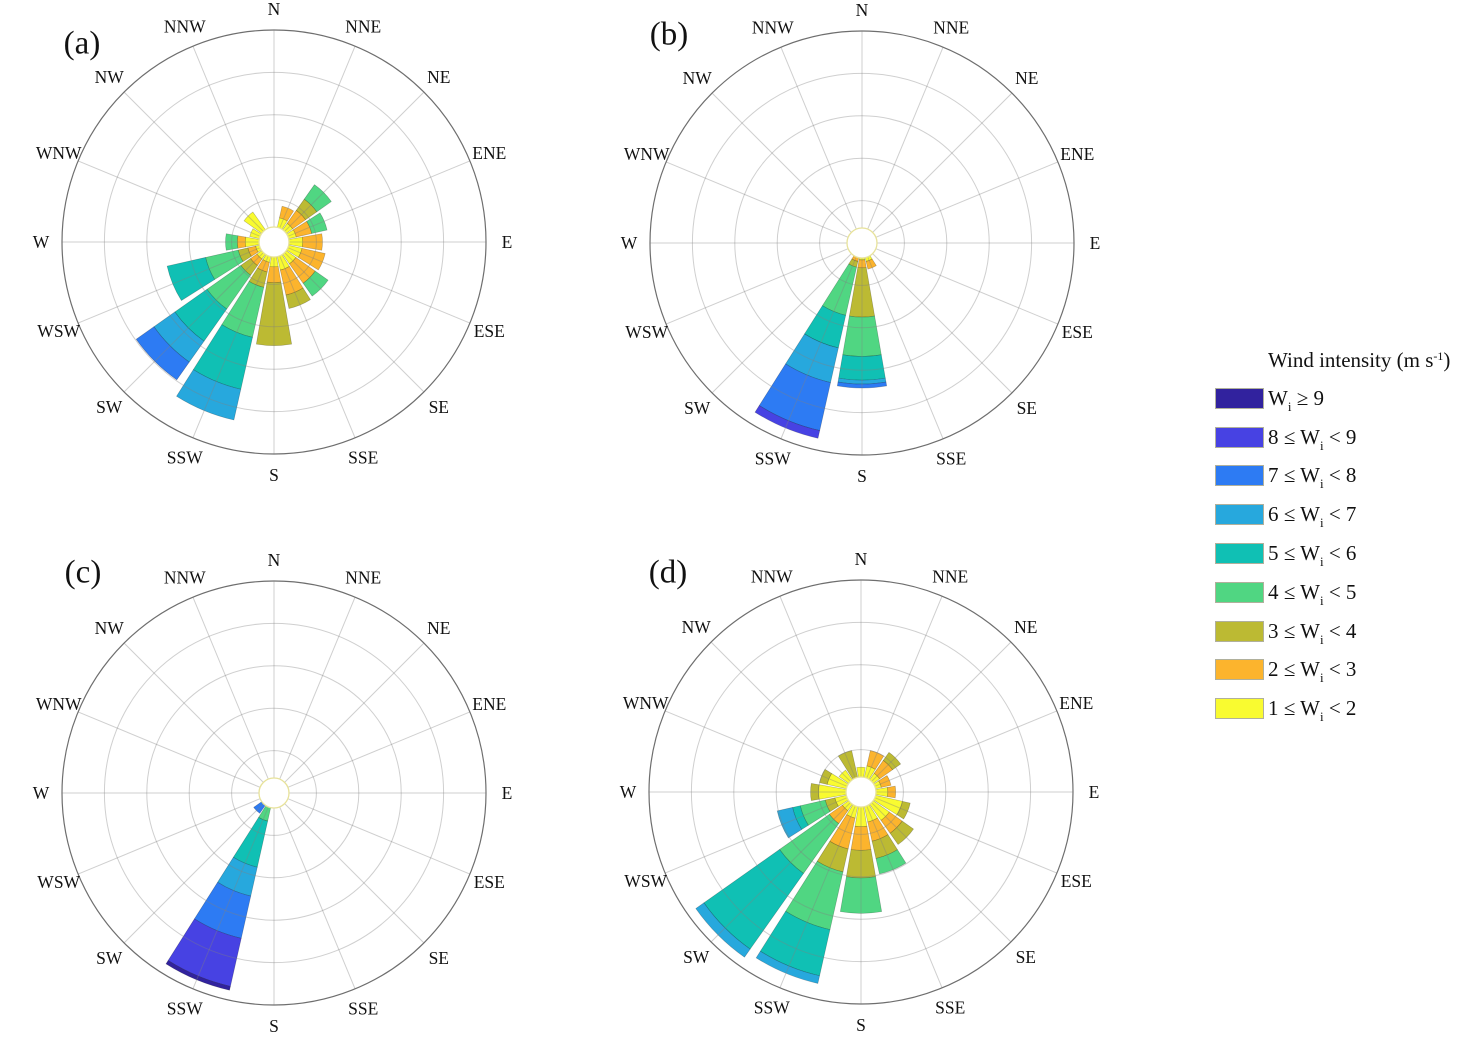  I want to click on petals, so click(821, 347).